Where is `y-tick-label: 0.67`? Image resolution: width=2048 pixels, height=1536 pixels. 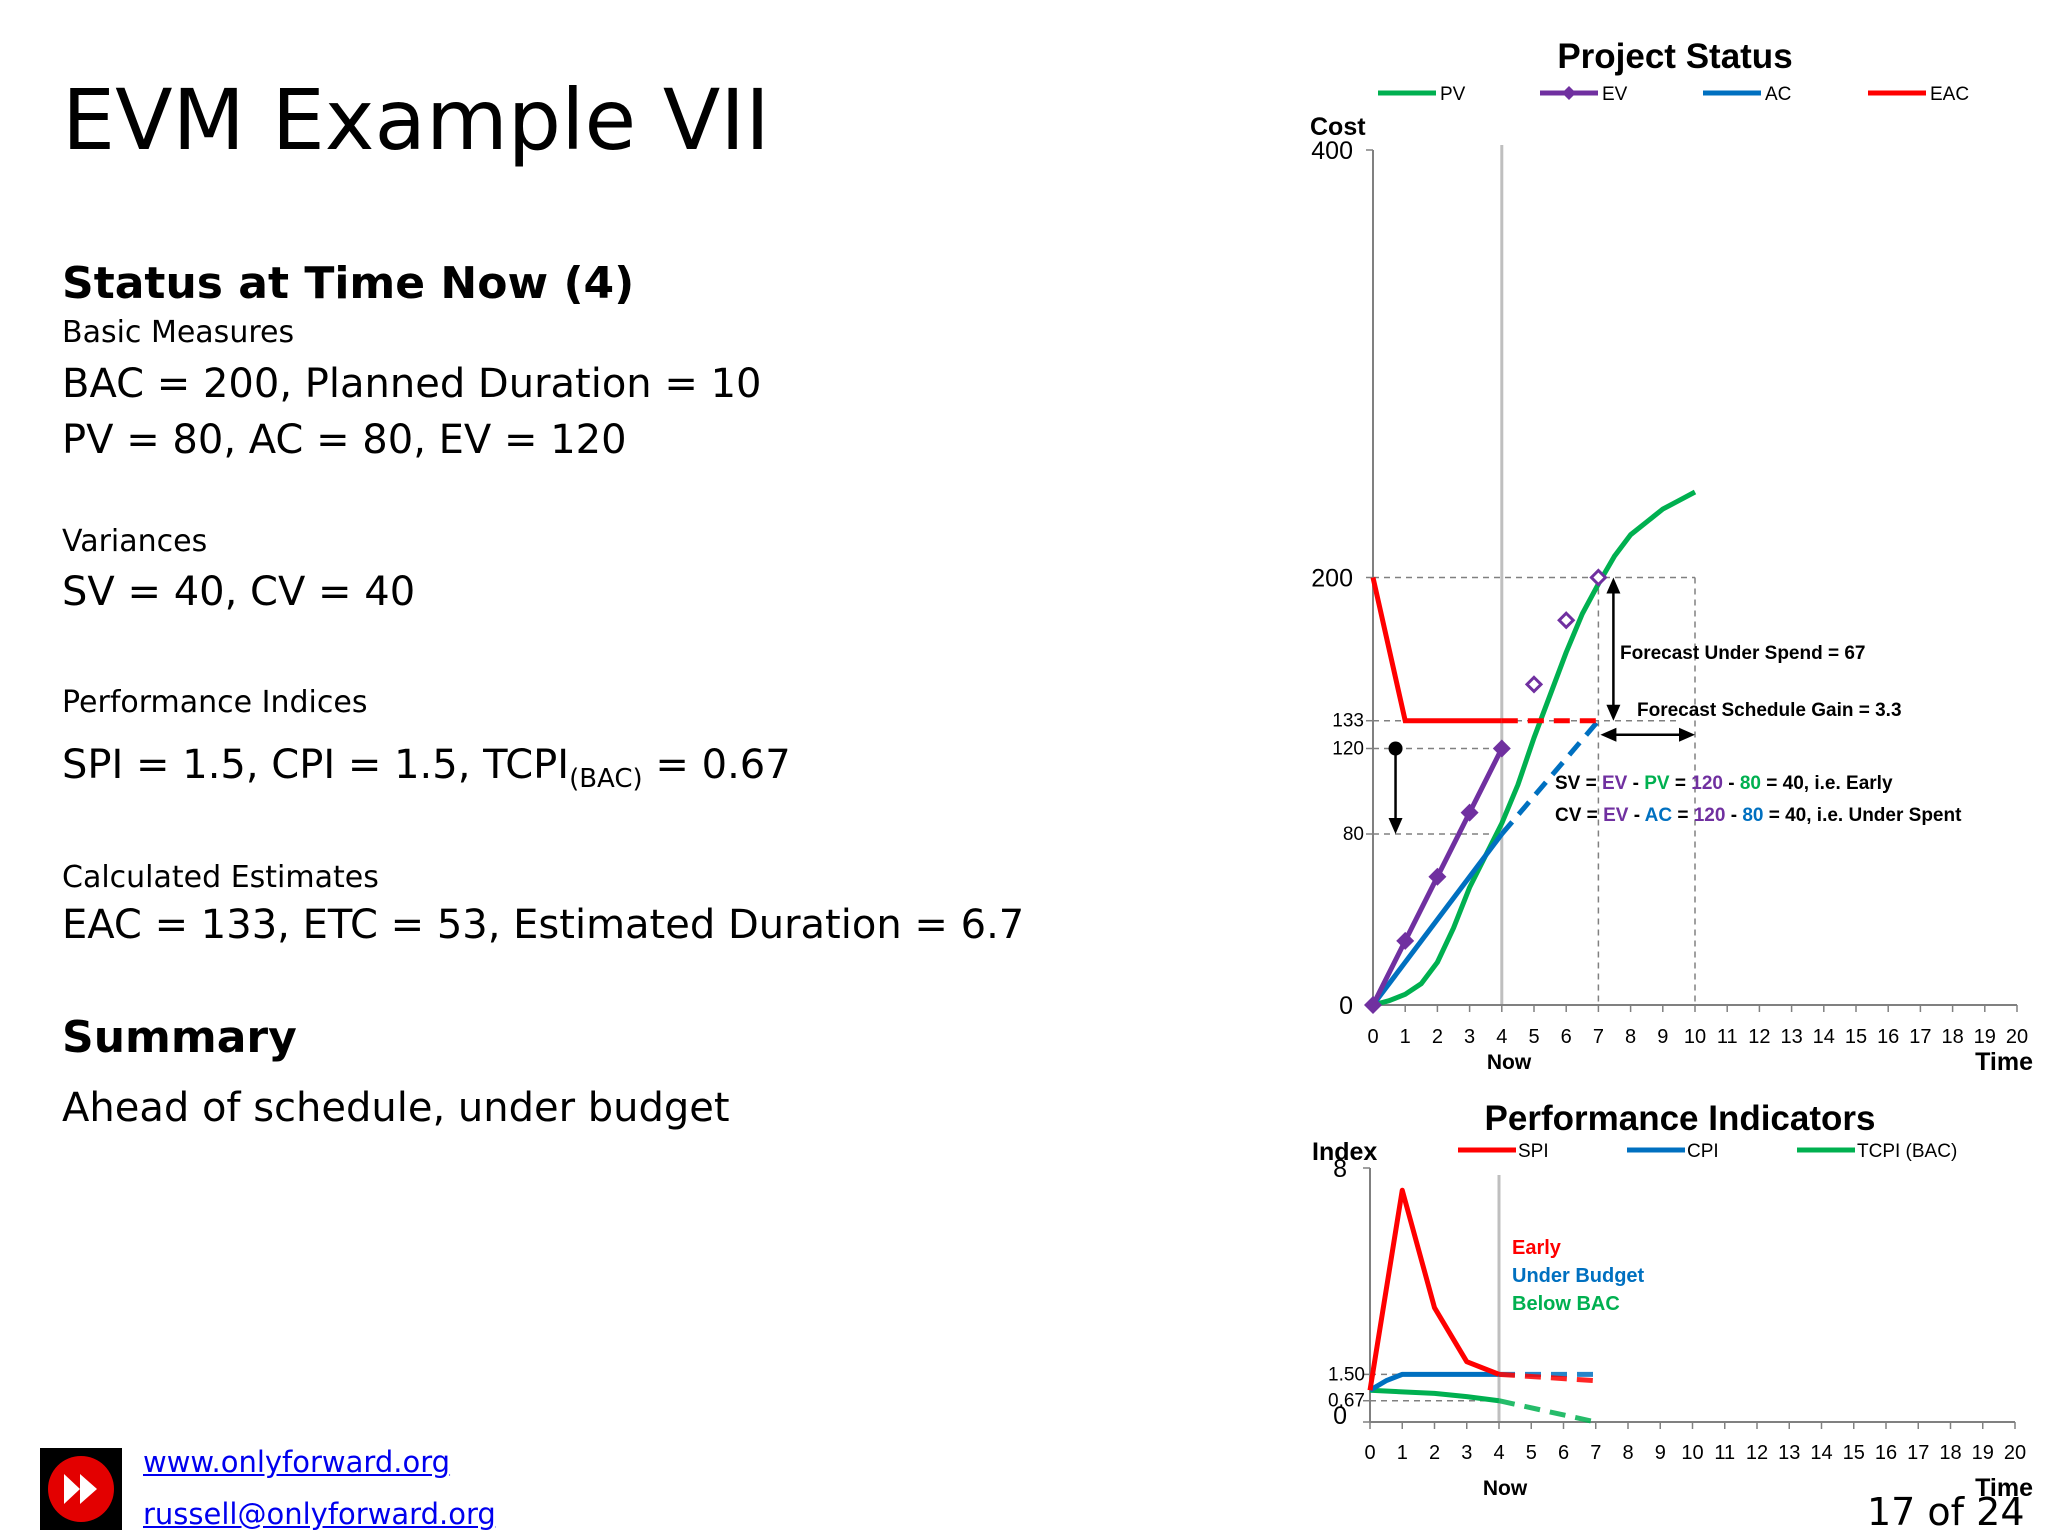
y-tick-label: 0.67 is located at coordinates (1346, 1401).